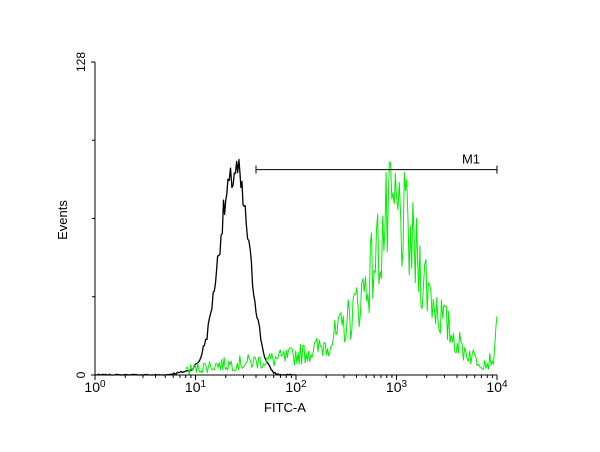 Image resolution: width=600 pixels, height=452 pixels. What do you see at coordinates (376, 163) in the screenshot?
I see `gate-layer: M1` at bounding box center [376, 163].